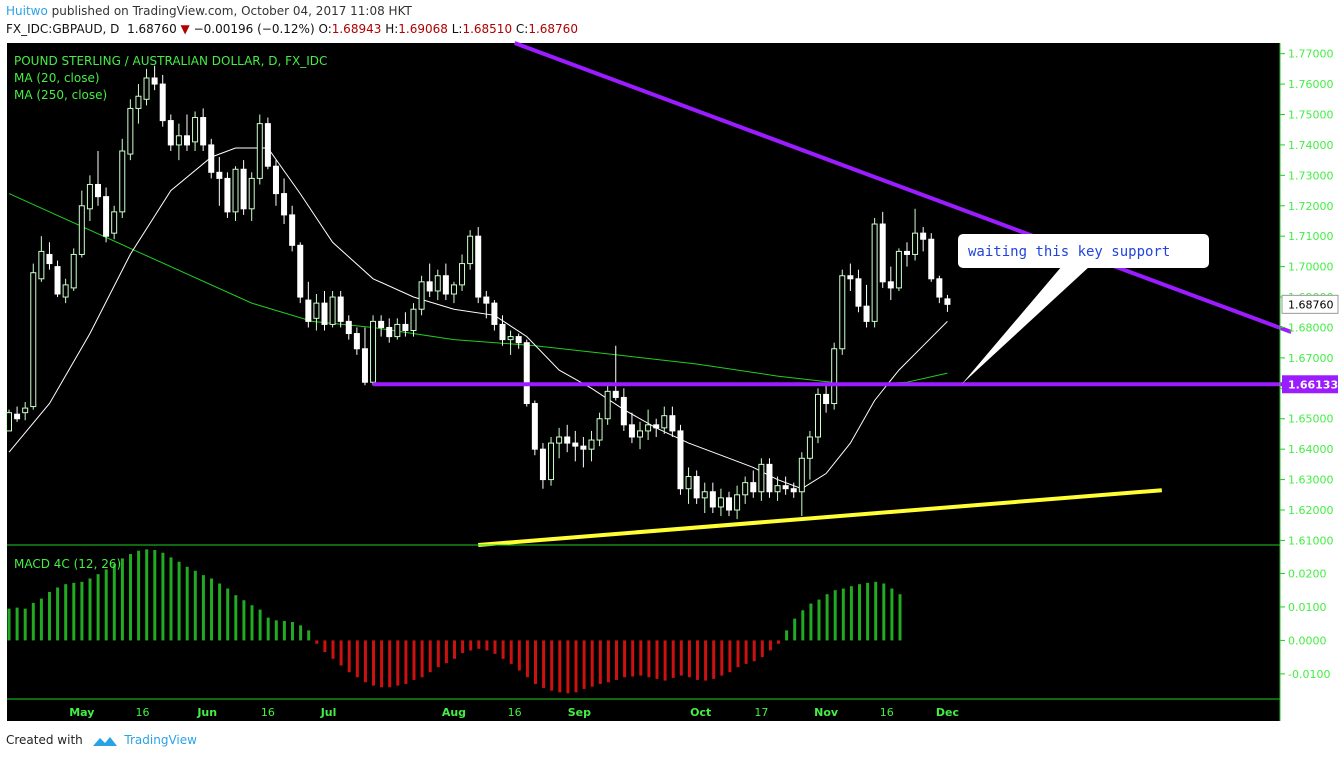 The width and height of the screenshot is (1344, 757). Describe the element at coordinates (826, 712) in the screenshot. I see `x-tick-label: Nov` at that location.